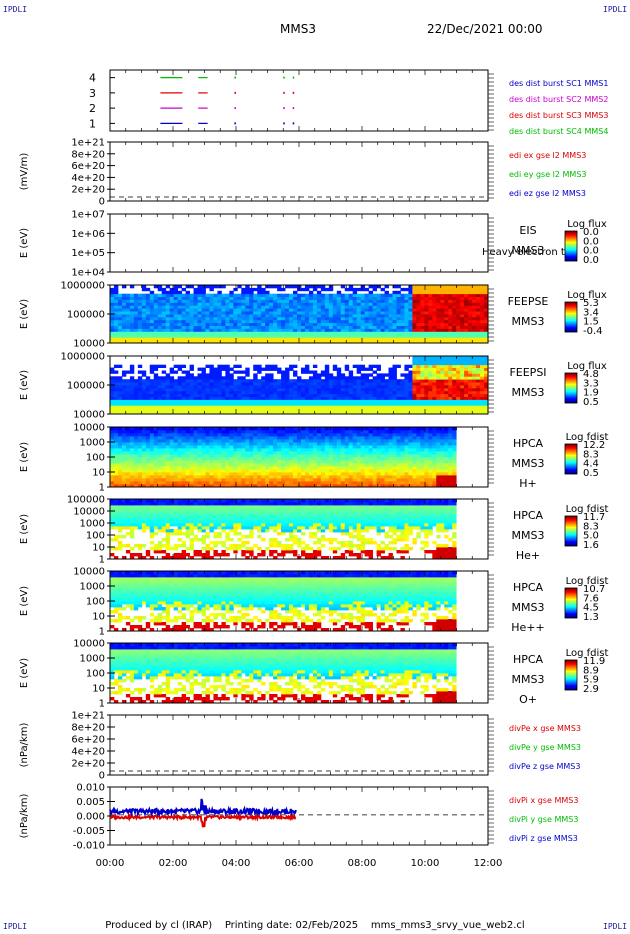 This screenshot has width=630, height=934. What do you see at coordinates (88, 178) in the screenshot?
I see `edi-efield-y-tick-label: 4e+20` at bounding box center [88, 178].